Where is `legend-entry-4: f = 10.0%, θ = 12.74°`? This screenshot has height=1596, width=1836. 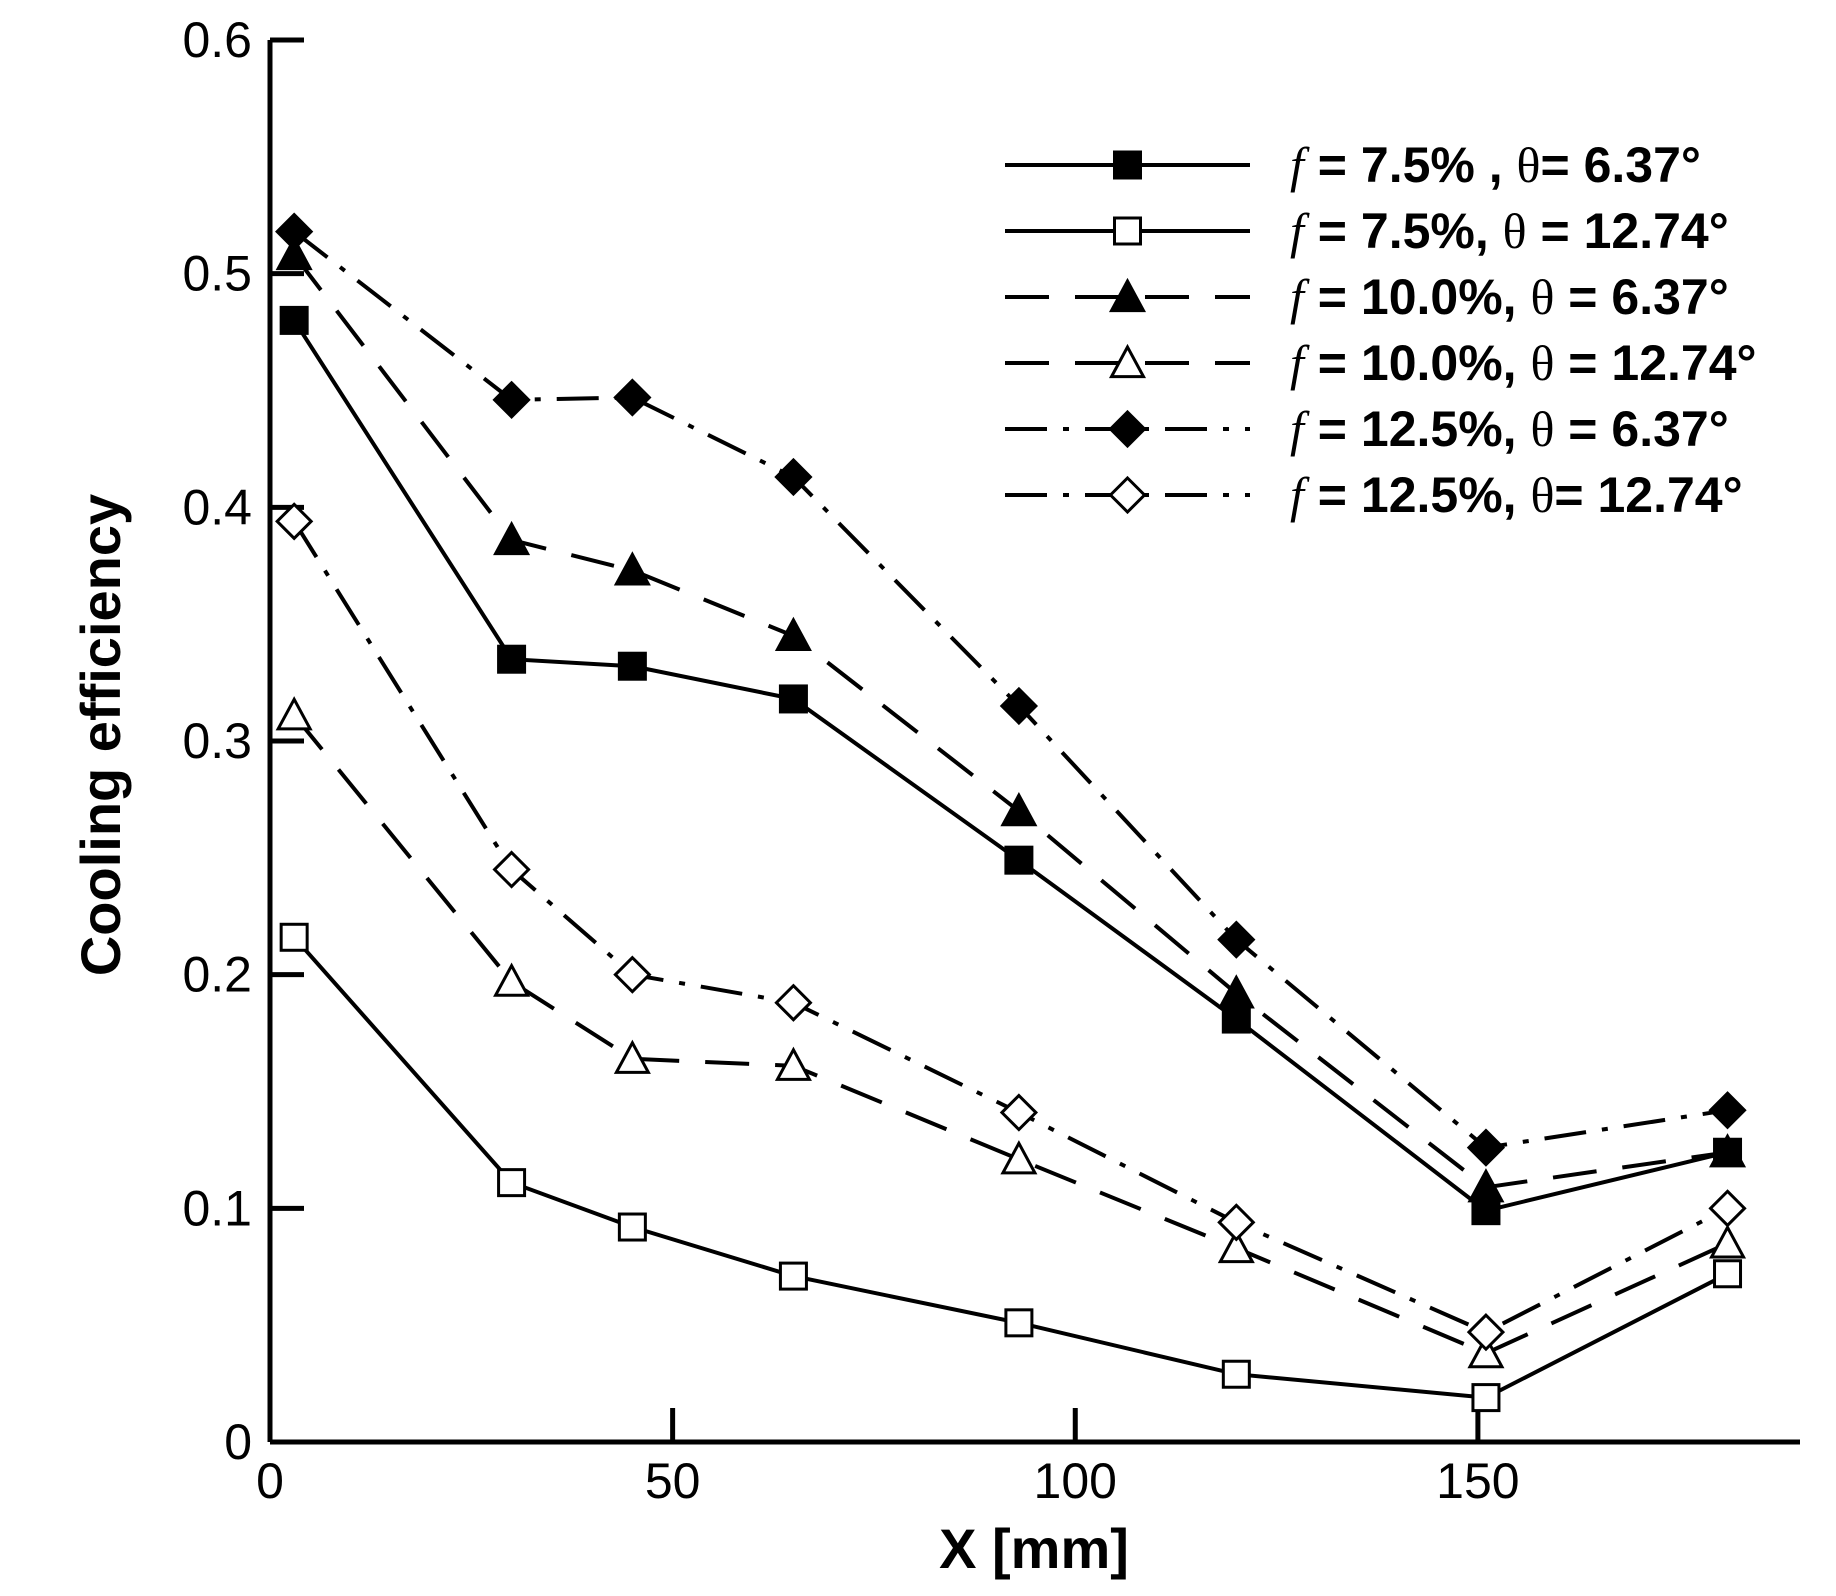
legend-entry-4: f = 10.0%, θ = 12.74° is located at coordinates (1381, 363).